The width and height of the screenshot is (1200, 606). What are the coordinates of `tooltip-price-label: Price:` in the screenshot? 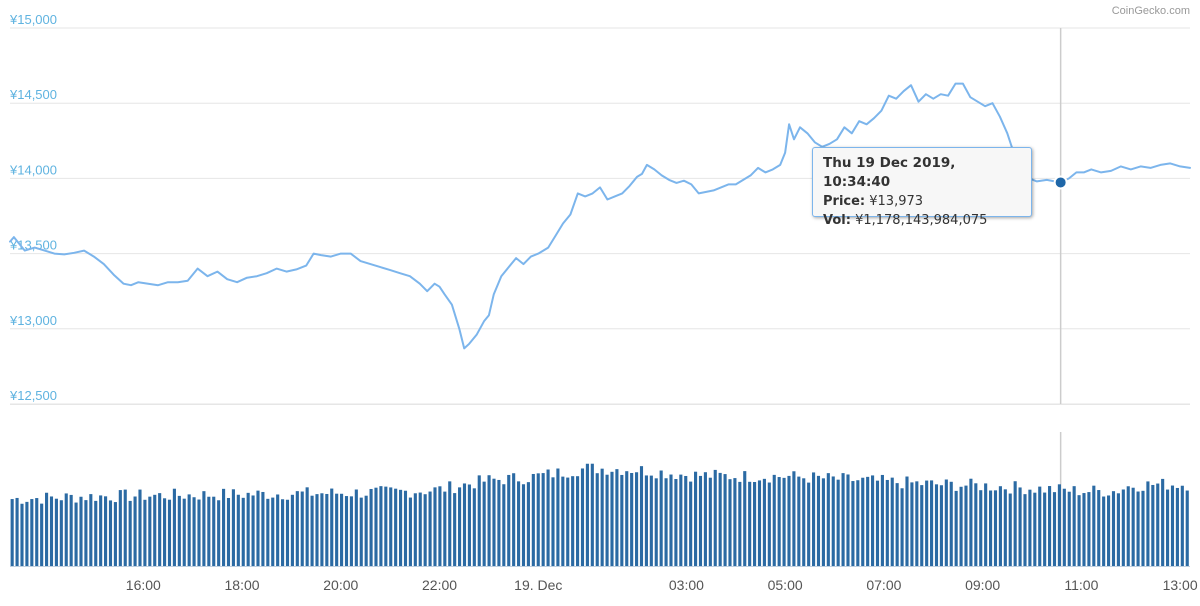 It's located at (844, 201).